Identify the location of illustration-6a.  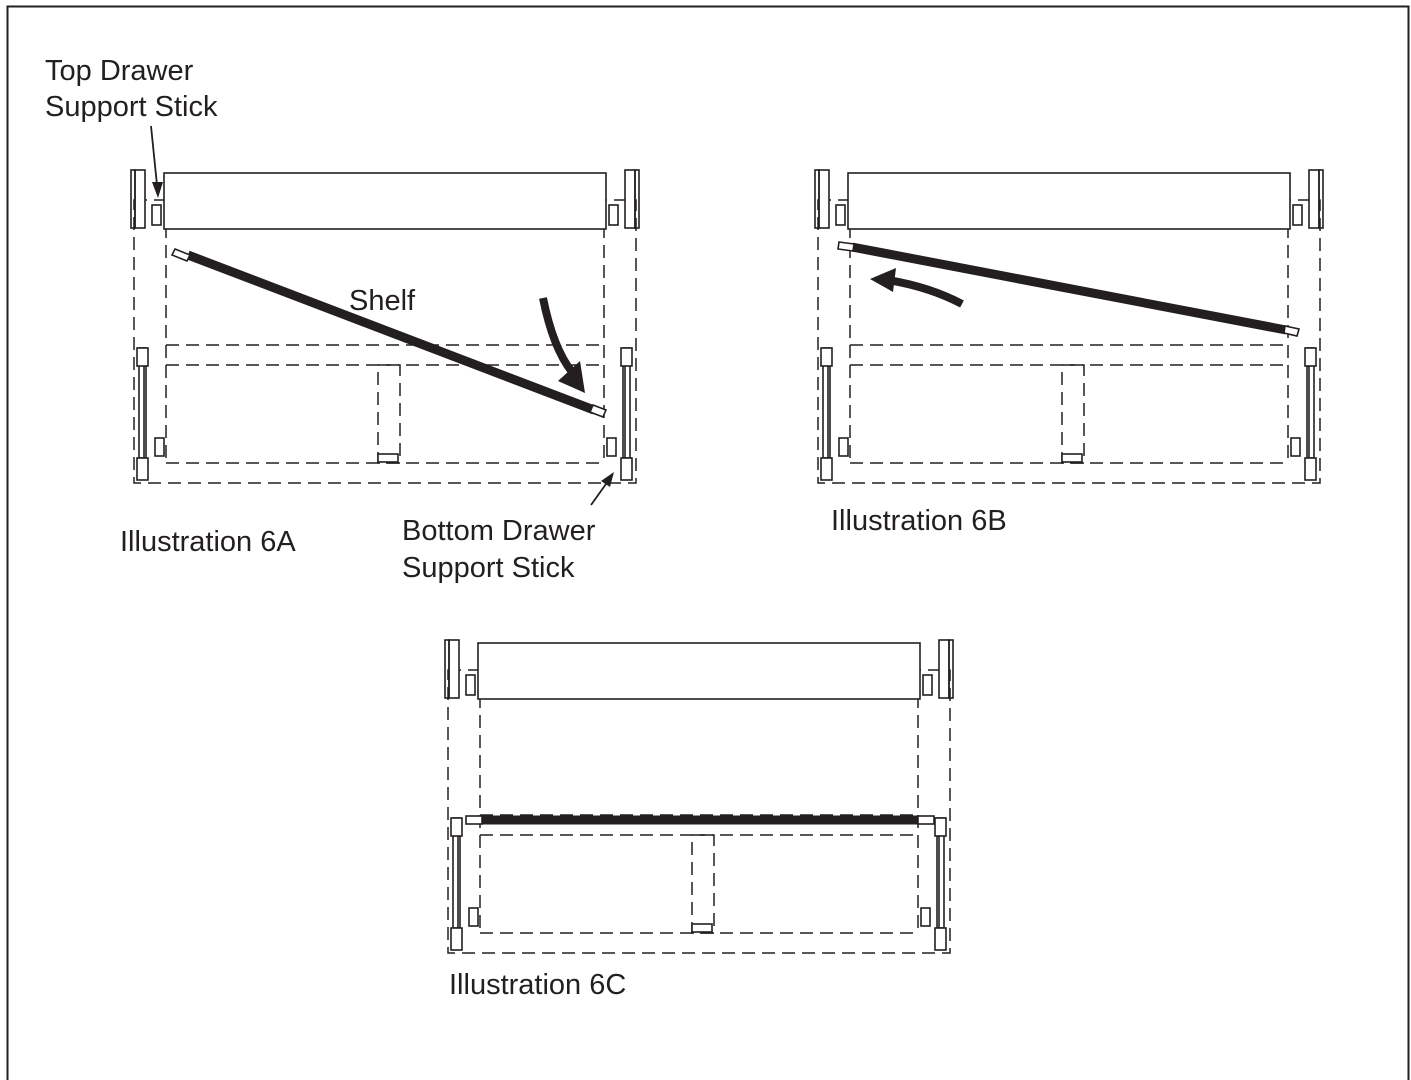
(385, 315).